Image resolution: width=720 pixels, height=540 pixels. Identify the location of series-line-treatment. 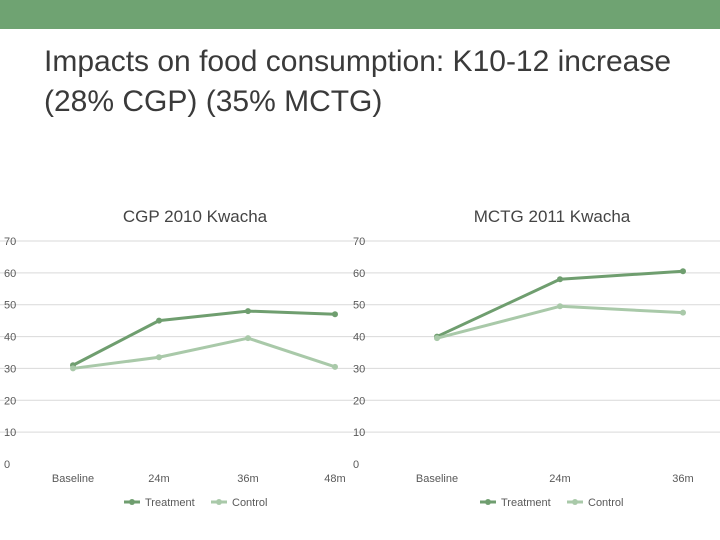
(204, 338).